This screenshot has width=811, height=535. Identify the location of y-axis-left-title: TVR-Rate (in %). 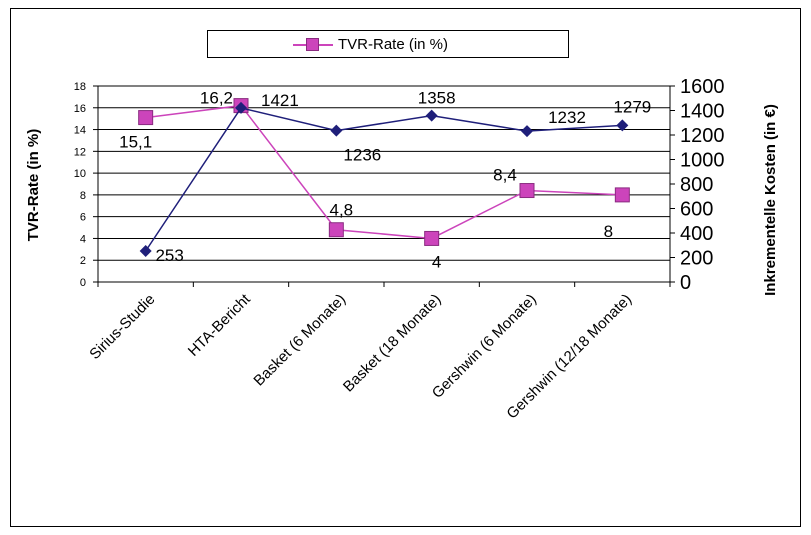
(33, 185).